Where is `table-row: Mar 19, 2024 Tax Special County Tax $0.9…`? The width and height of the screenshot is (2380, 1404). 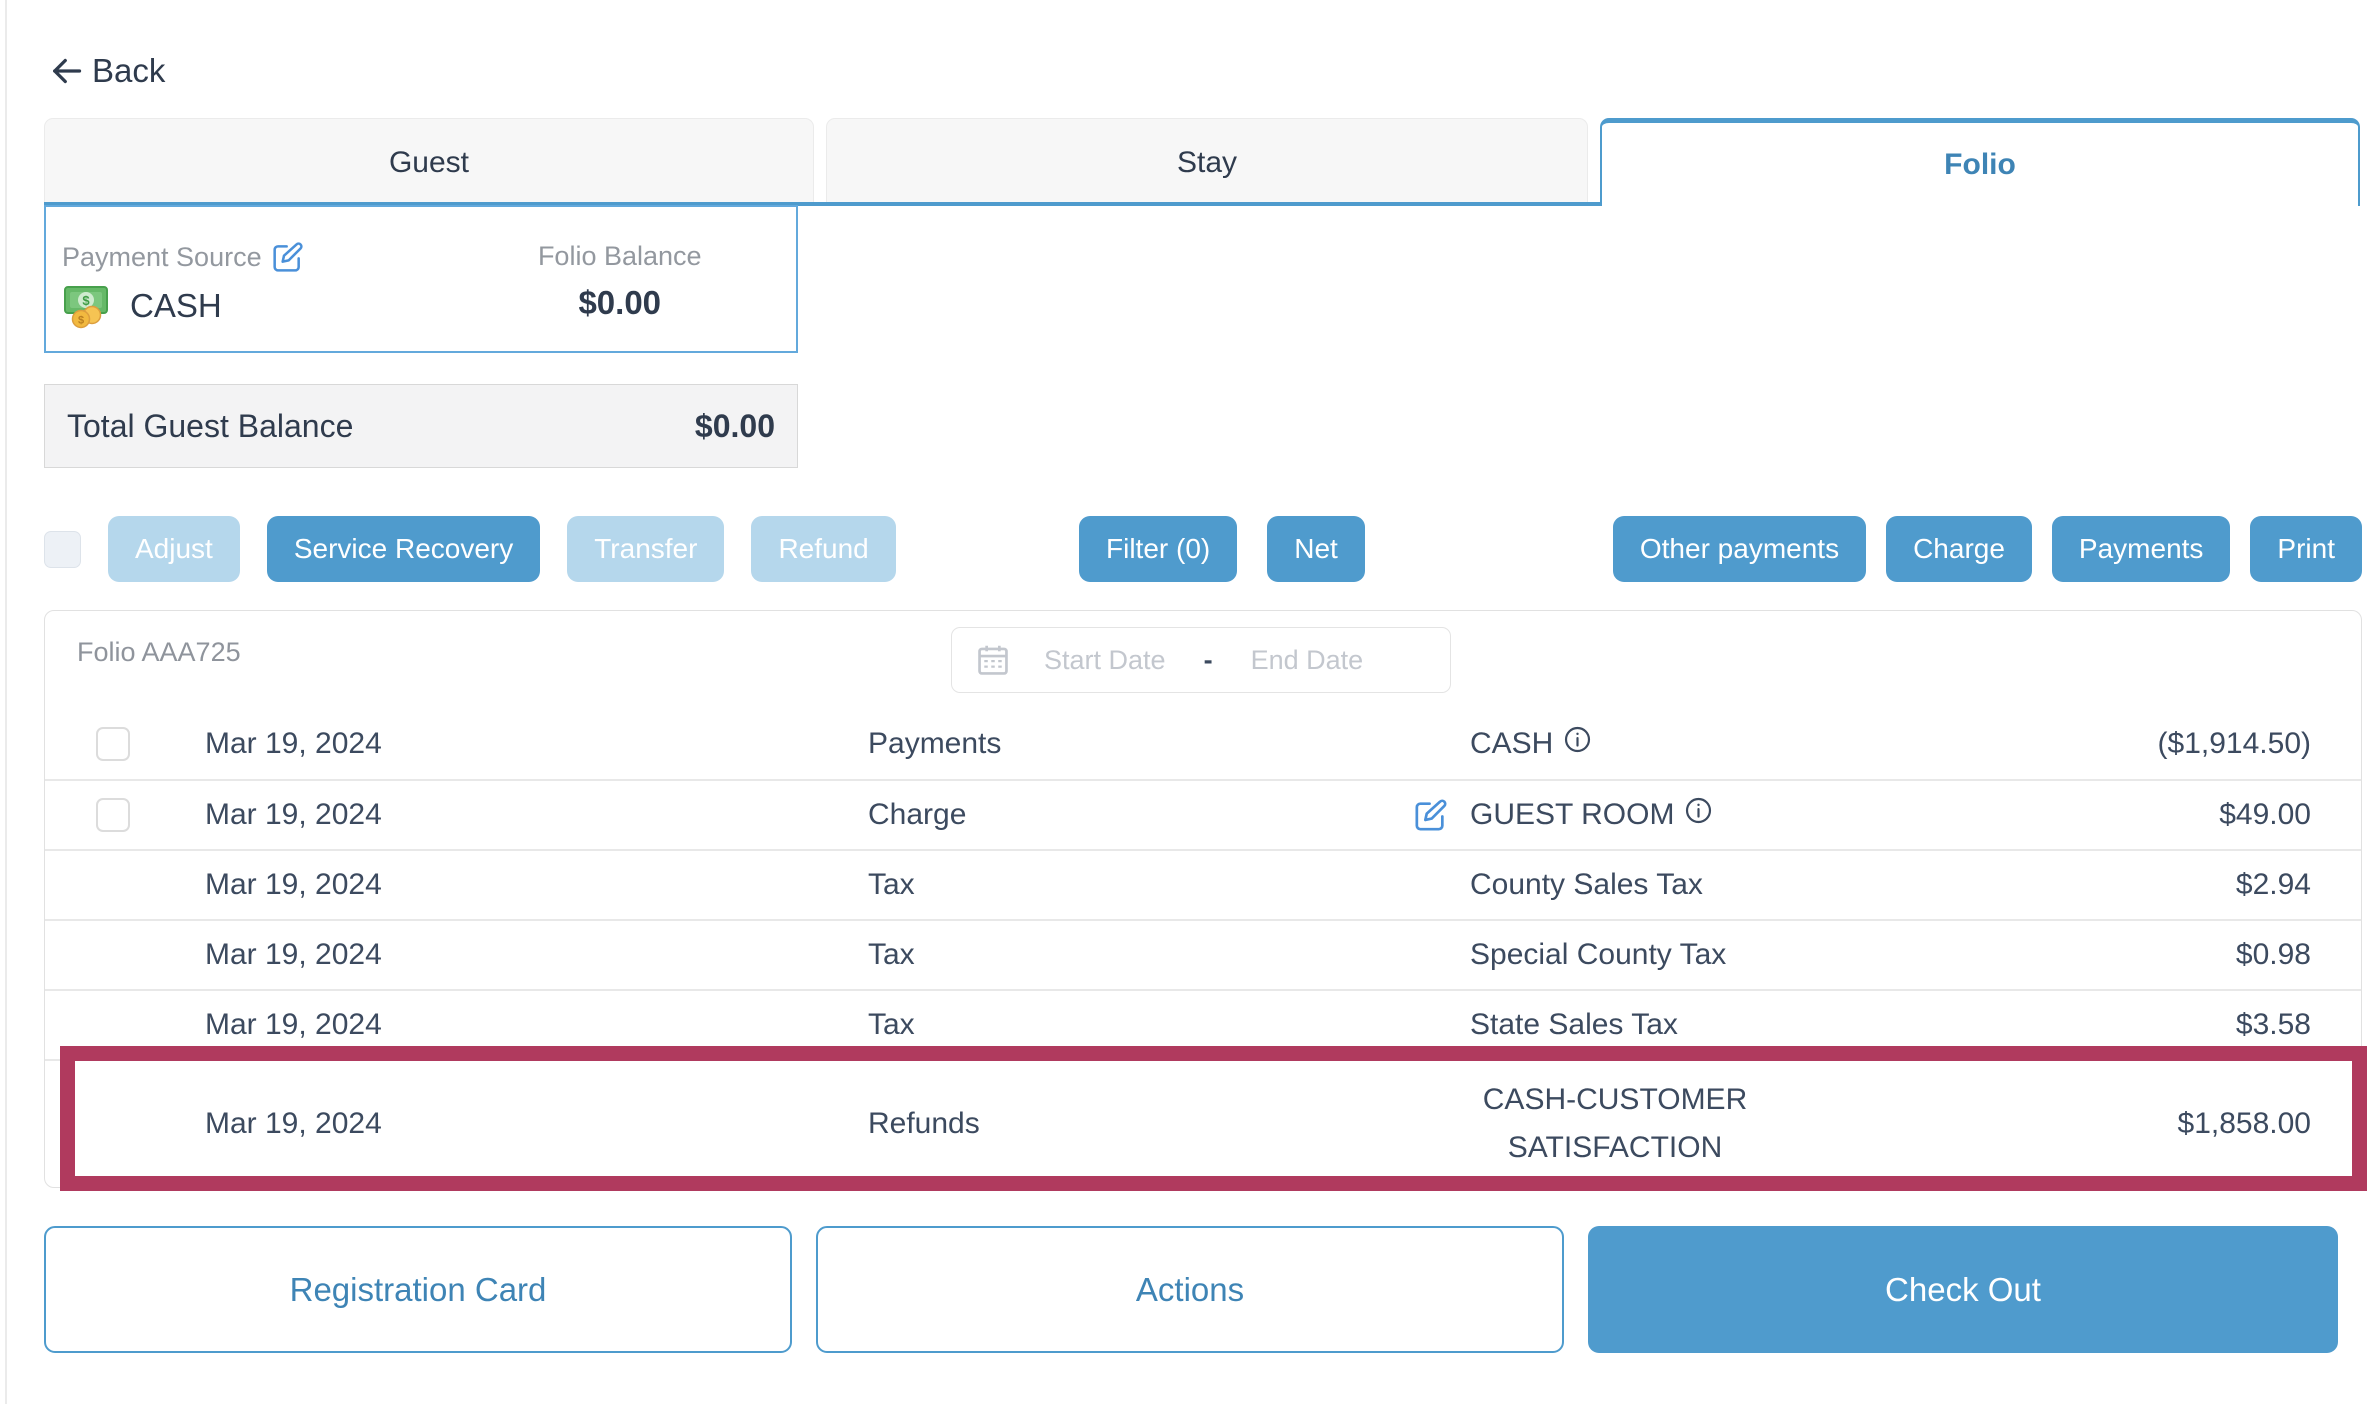 table-row: Mar 19, 2024 Tax Special County Tax $0.9… is located at coordinates (1203, 954).